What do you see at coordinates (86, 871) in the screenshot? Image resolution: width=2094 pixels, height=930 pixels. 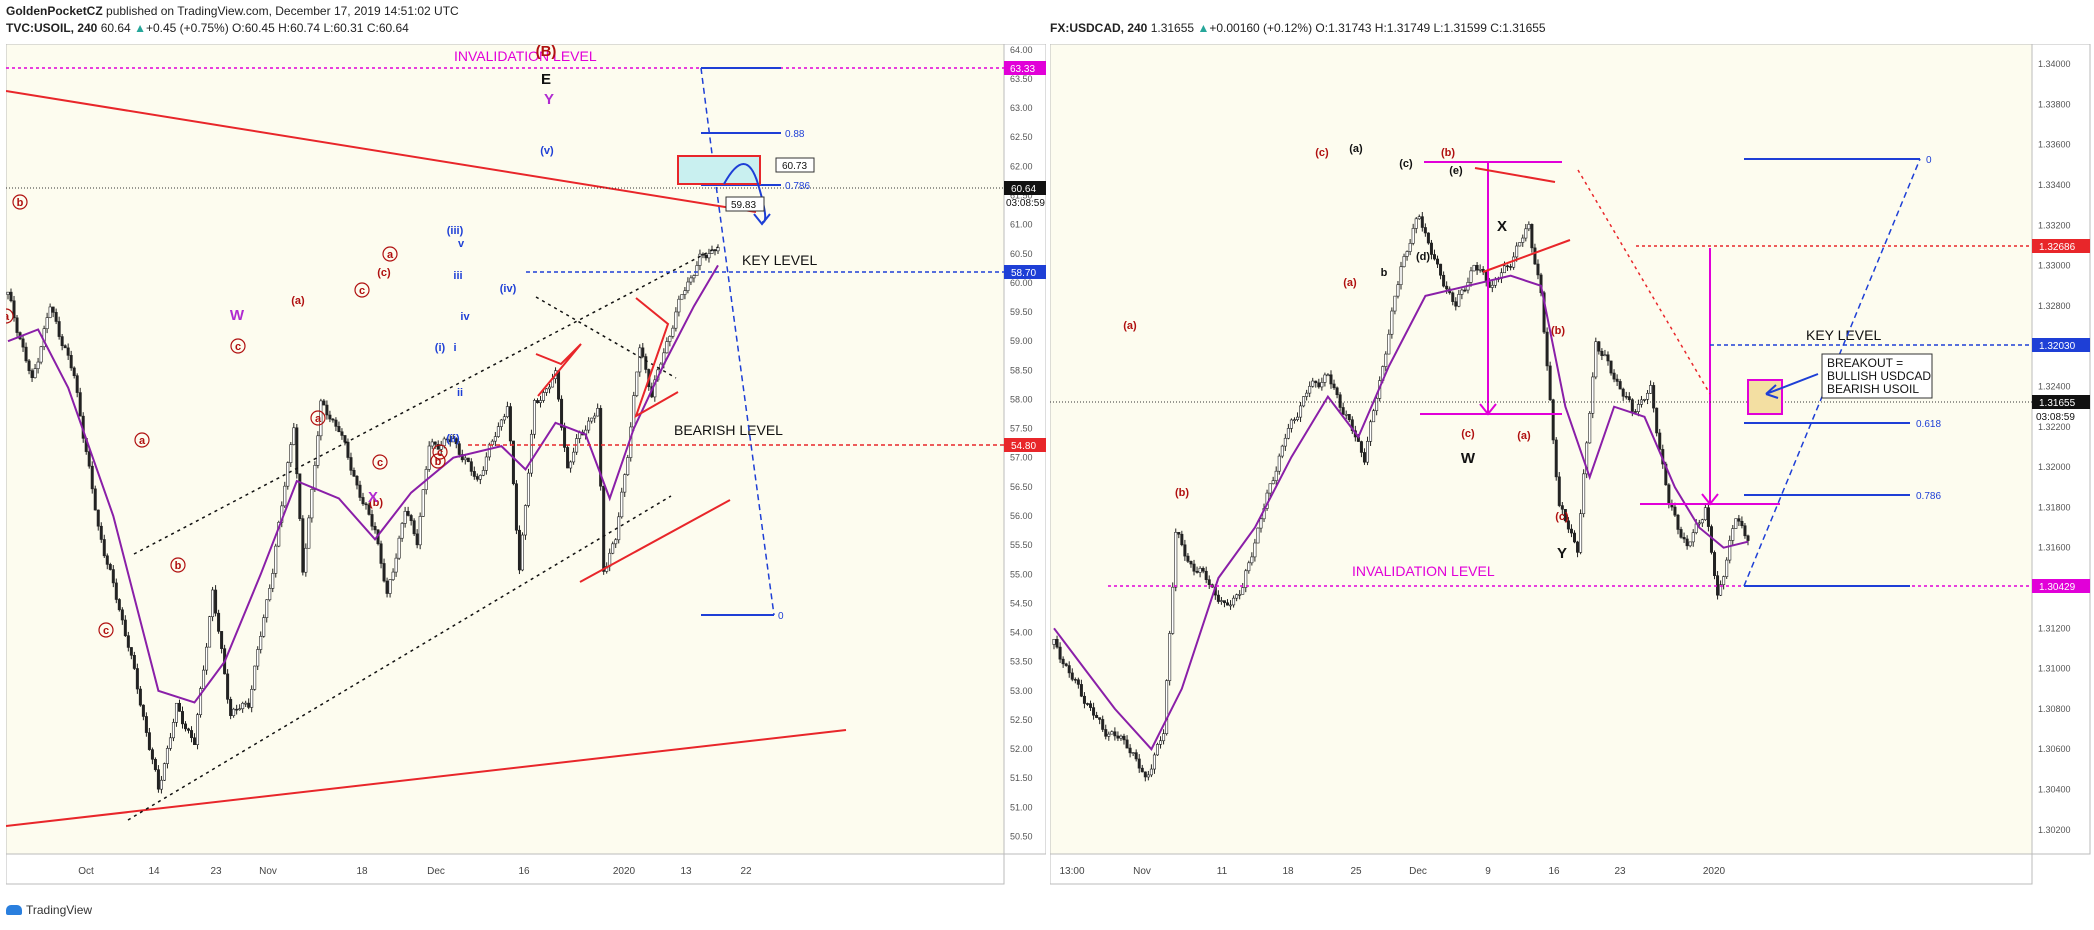 I see `x-tick-label: Oct` at bounding box center [86, 871].